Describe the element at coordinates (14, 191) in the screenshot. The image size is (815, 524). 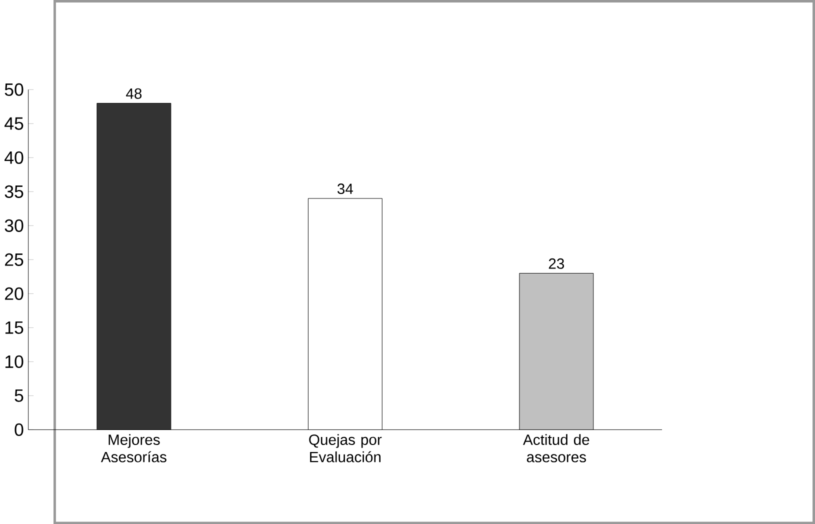
I see `y-tick-label: 35` at that location.